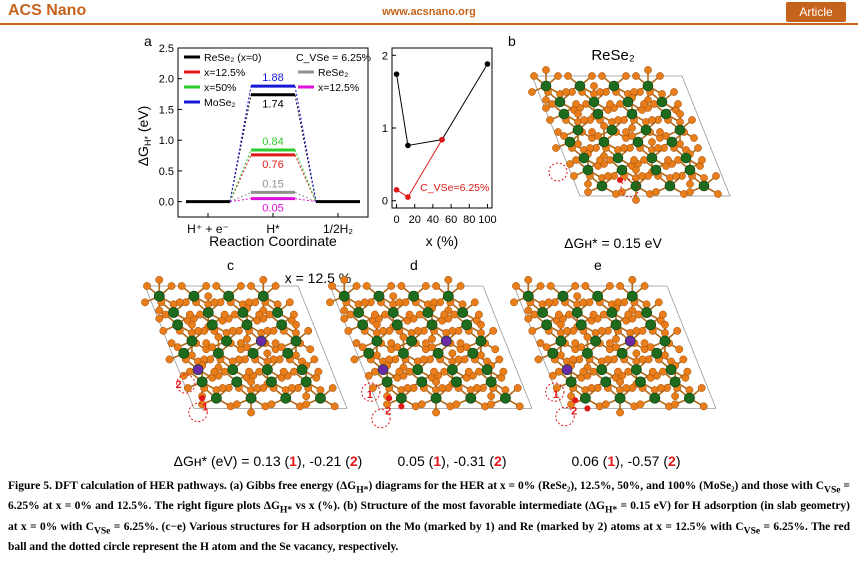  What do you see at coordinates (574, 412) in the screenshot?
I see `site-label: 2` at bounding box center [574, 412].